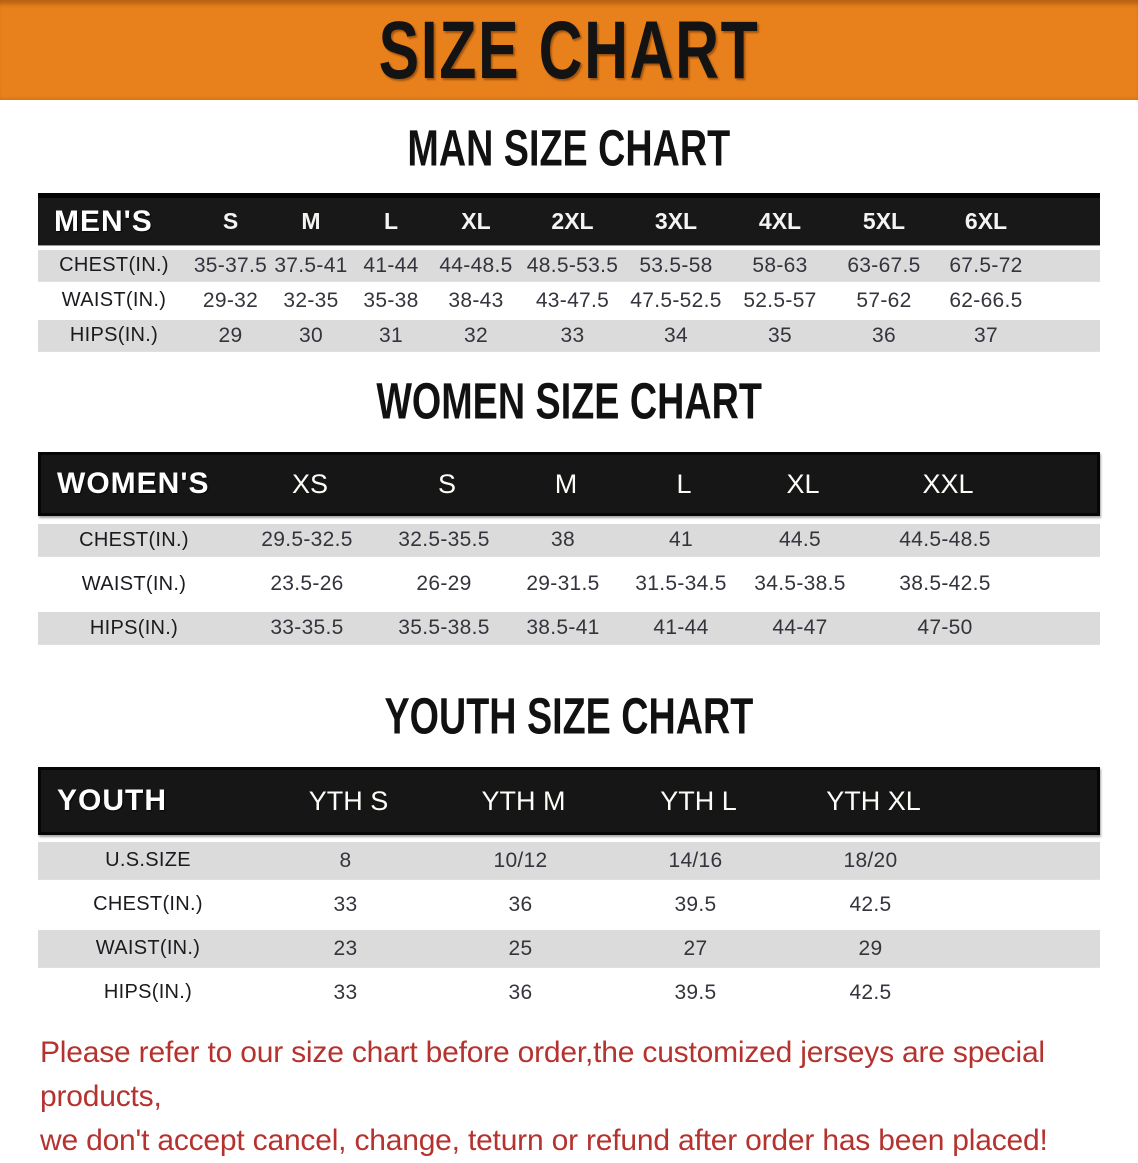 The height and width of the screenshot is (1163, 1138). Describe the element at coordinates (569, 801) in the screenshot. I see `table-header-row: YOUTH YTH S YTH M YTH L YTH XL` at that location.